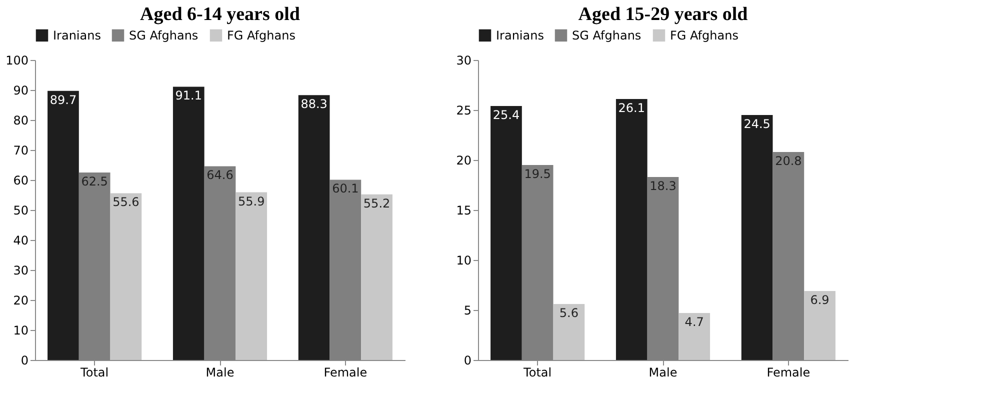  Describe the element at coordinates (251, 201) in the screenshot. I see `data-label: 55.9` at that location.